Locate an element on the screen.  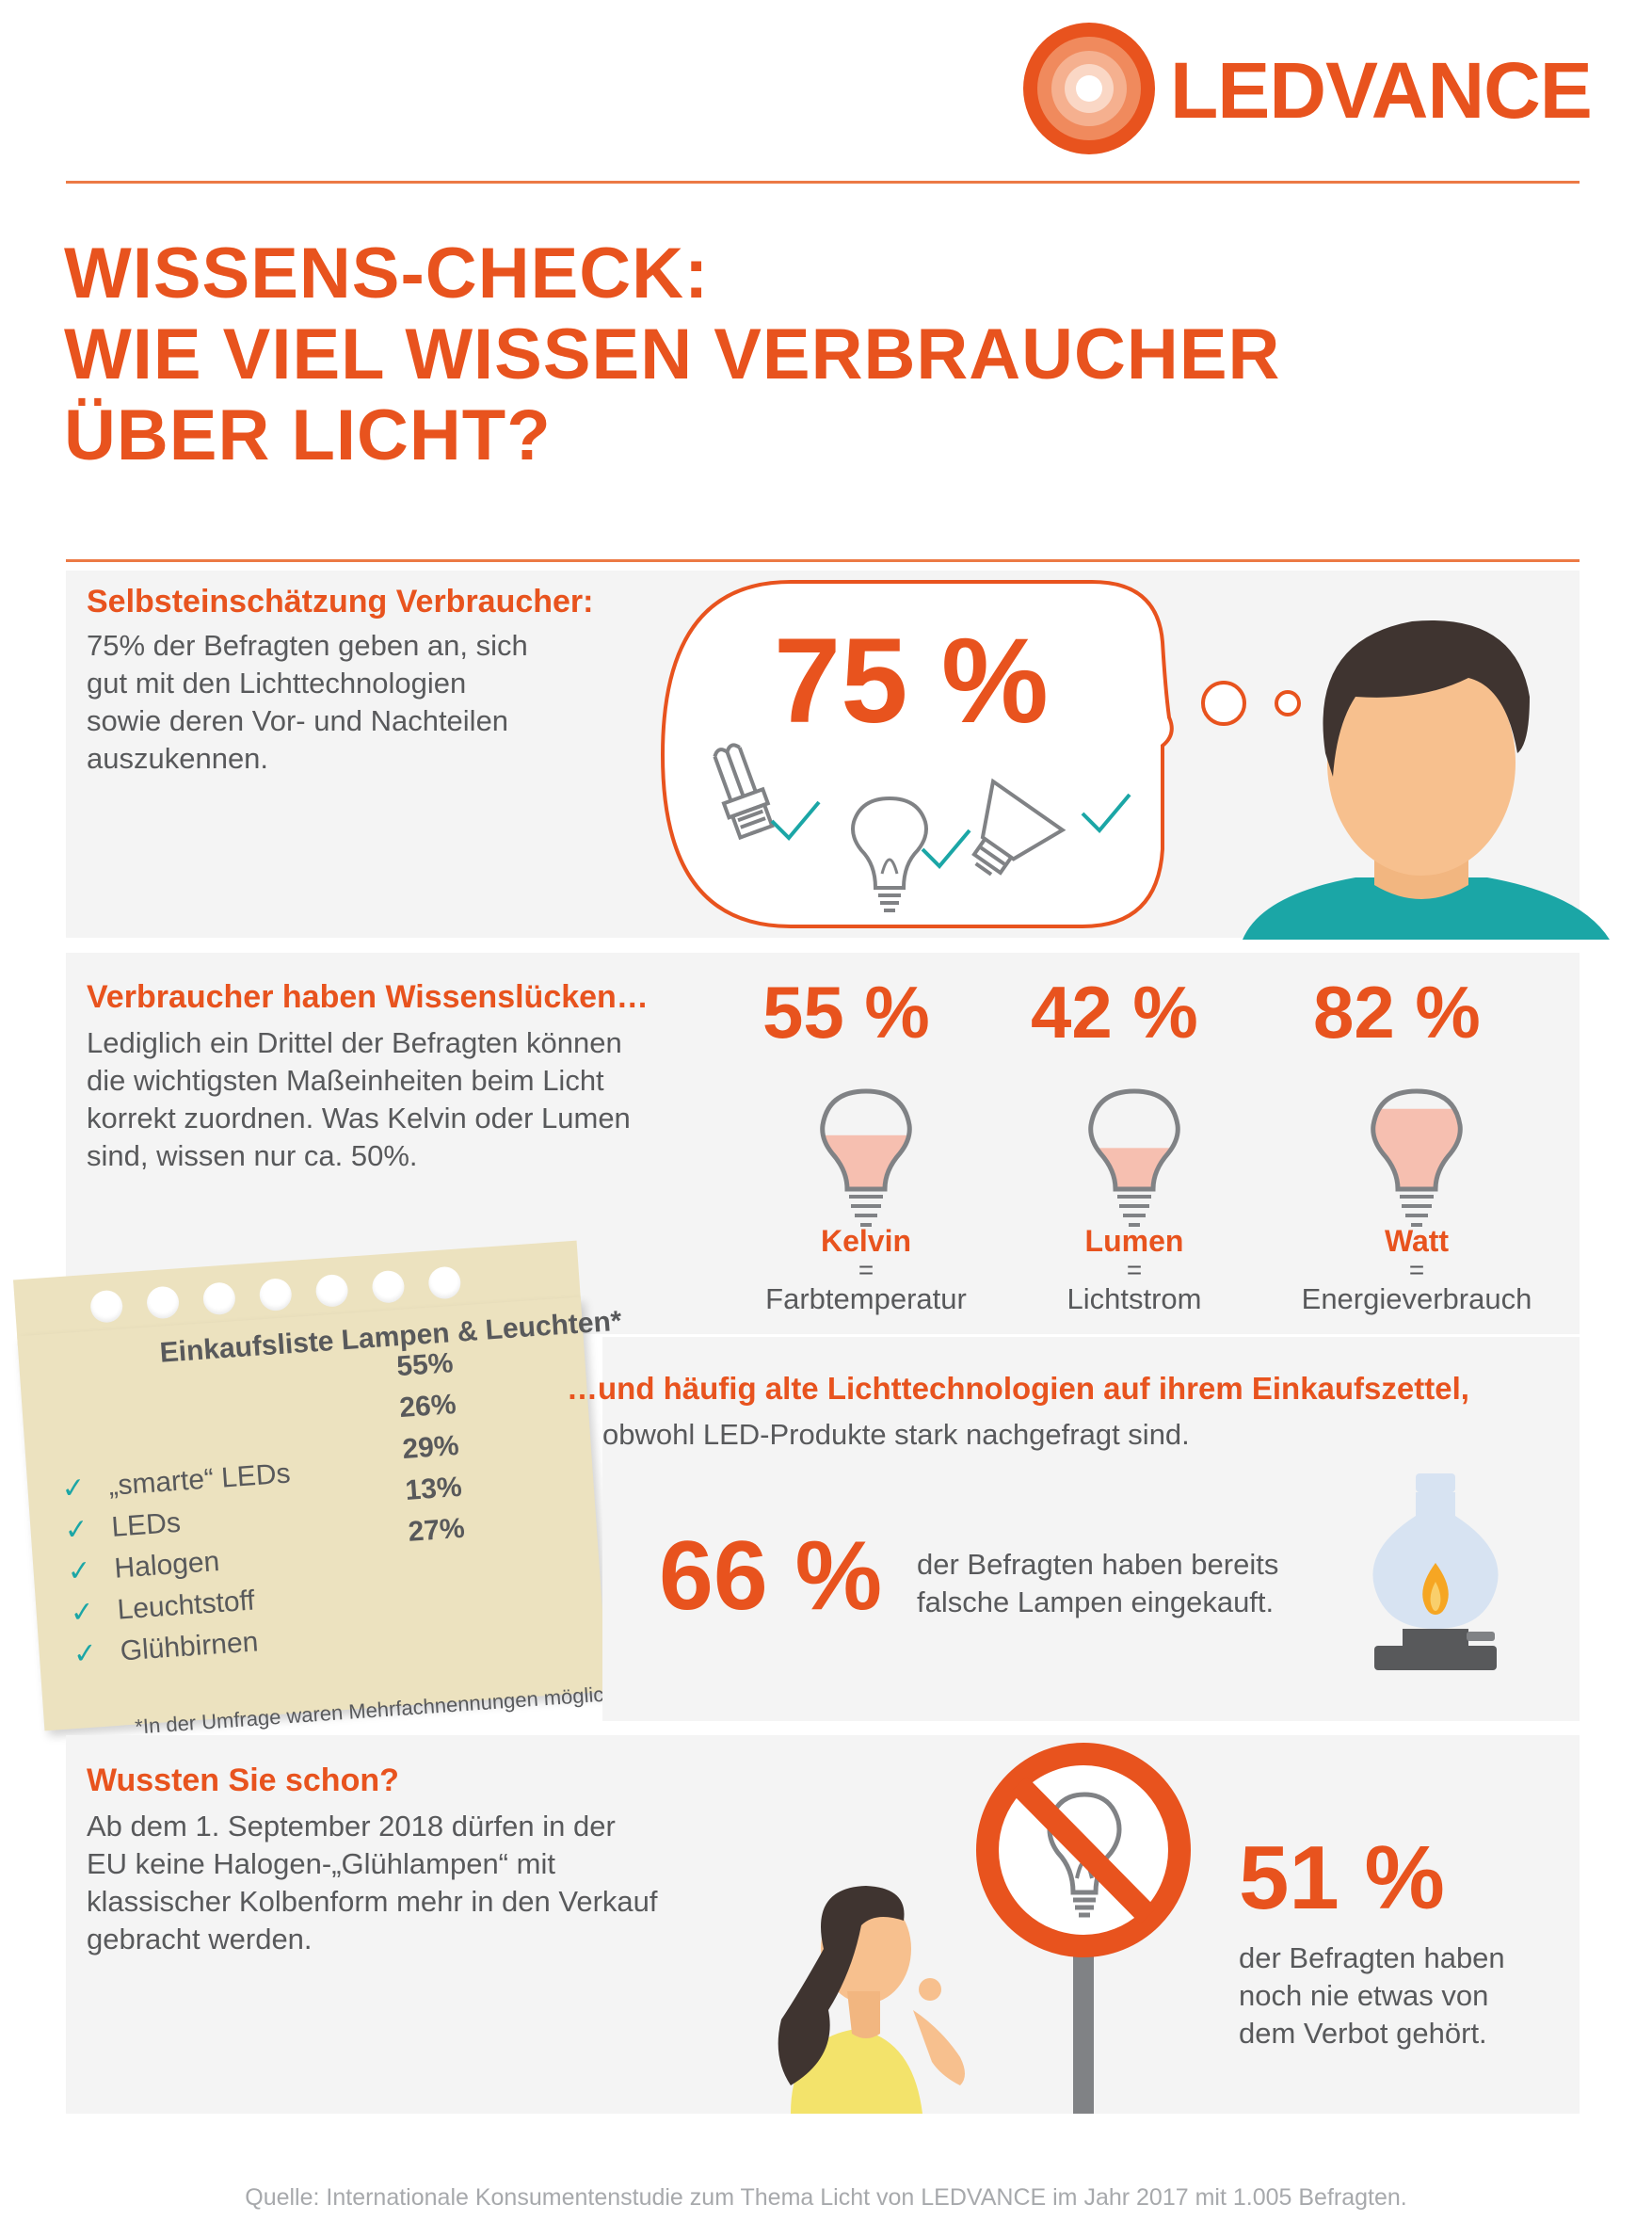
text-line: gebracht werden. is located at coordinates (200, 1939).